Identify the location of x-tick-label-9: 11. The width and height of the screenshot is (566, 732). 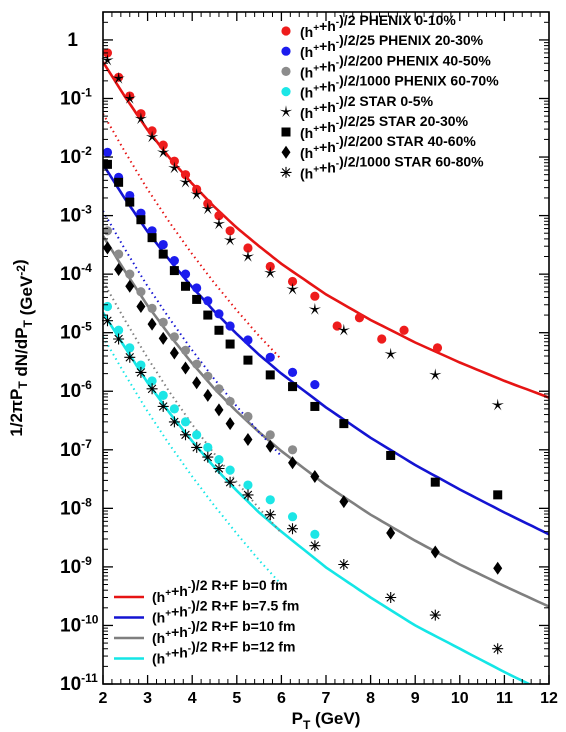
(504, 698).